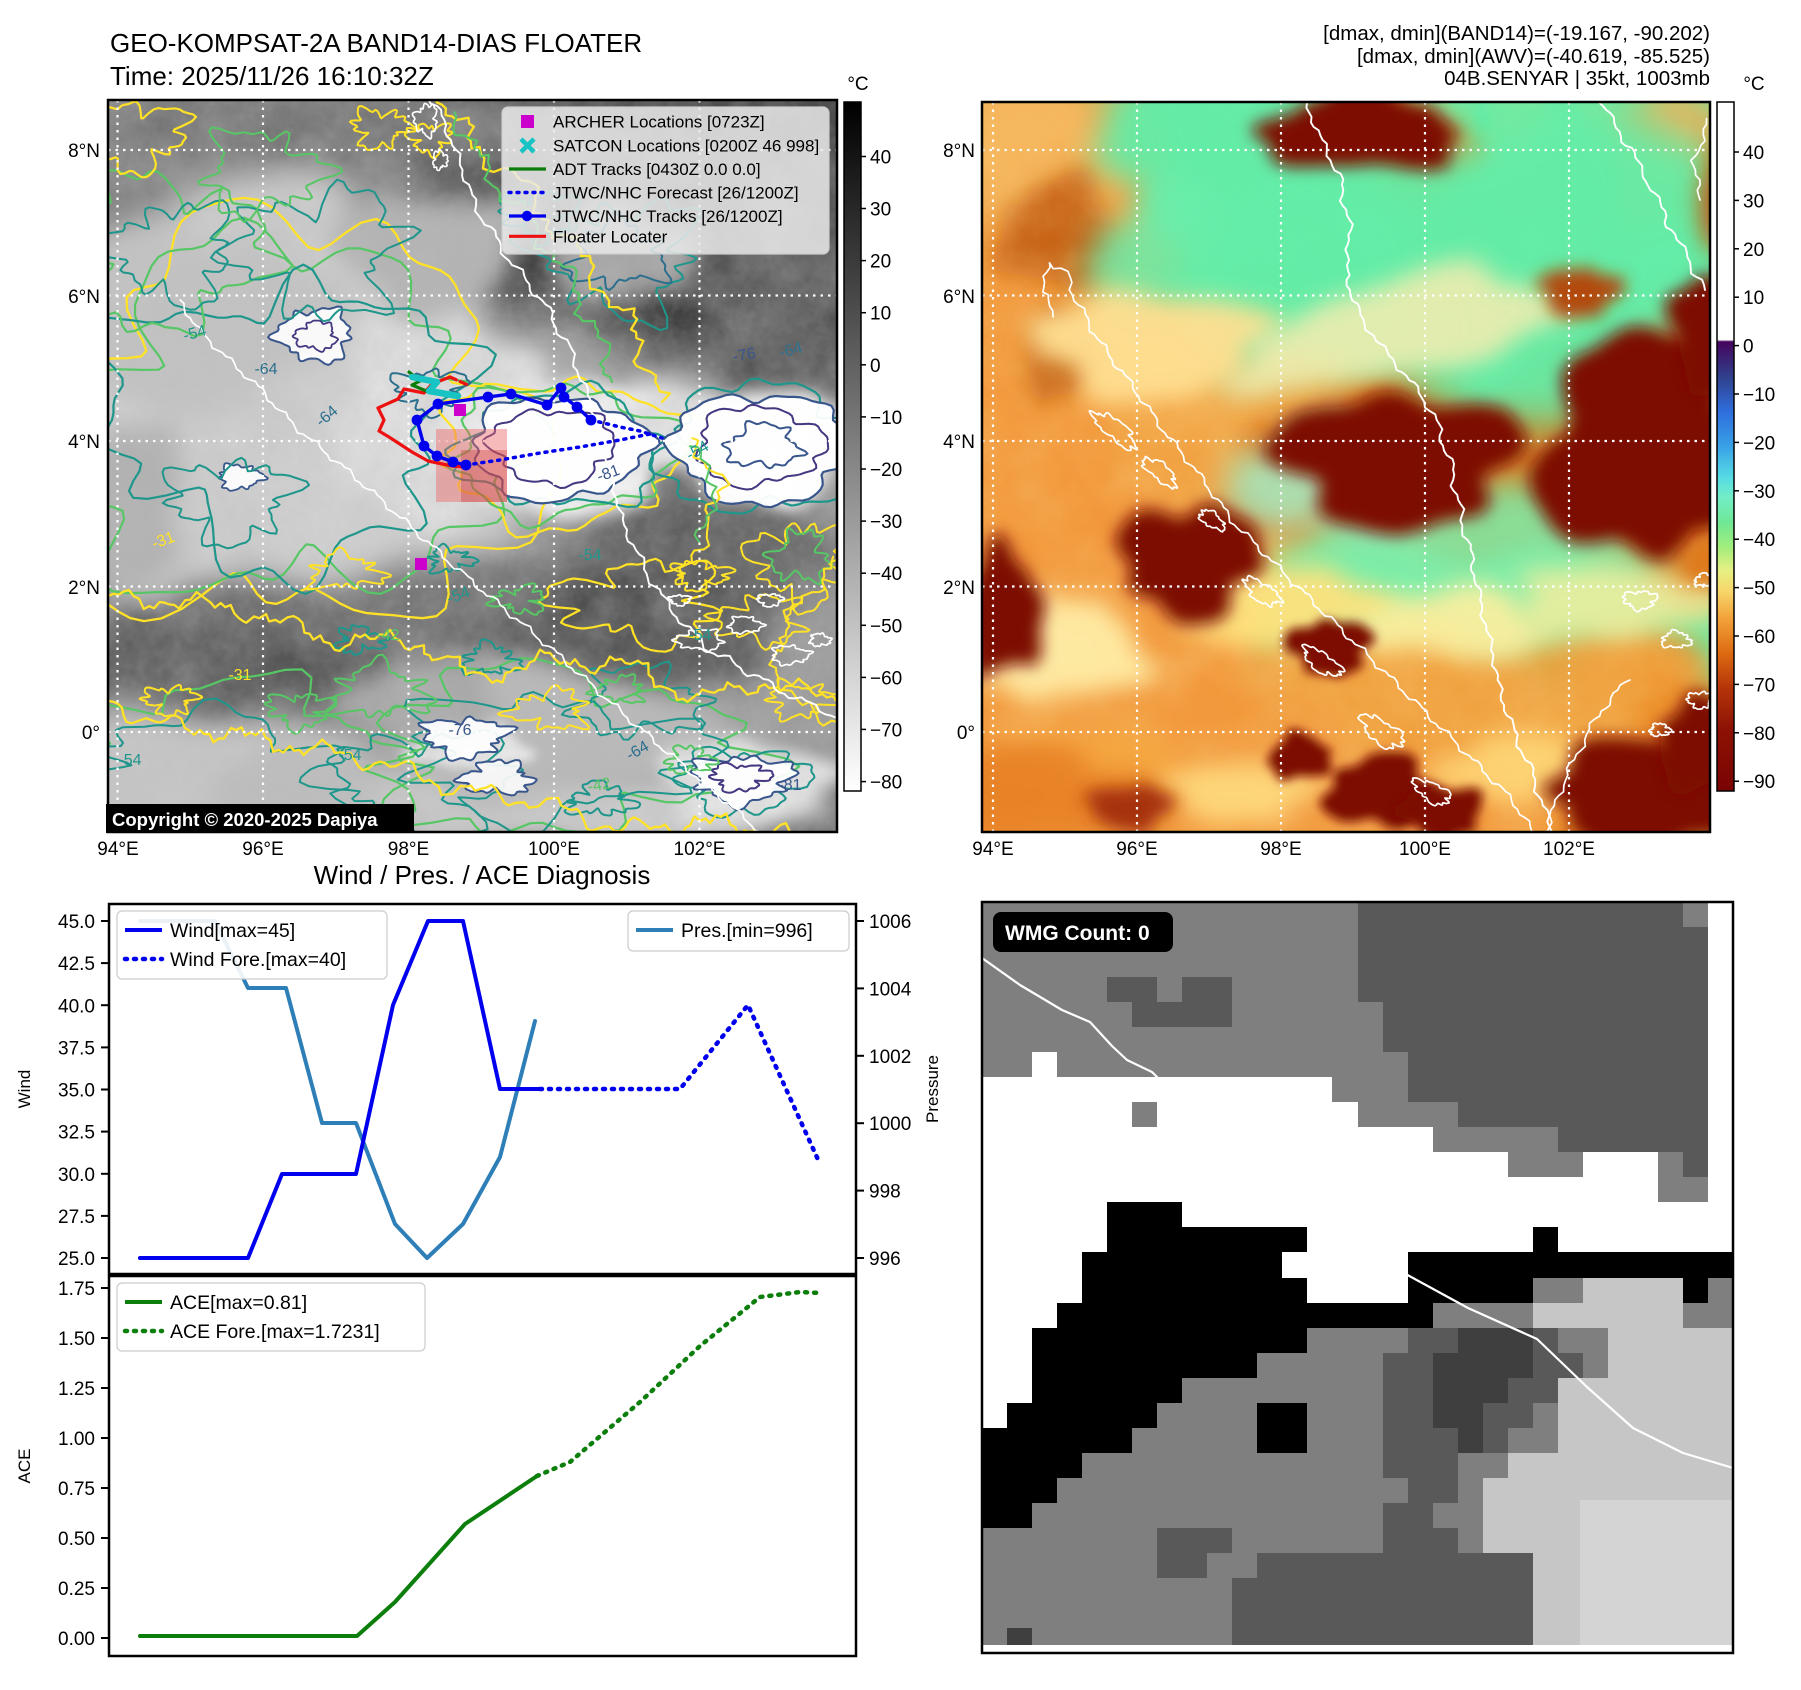 The width and height of the screenshot is (1801, 1690). What do you see at coordinates (275, 1332) in the screenshot?
I see `svg-text: ACE Fore.[max=1.7231]` at bounding box center [275, 1332].